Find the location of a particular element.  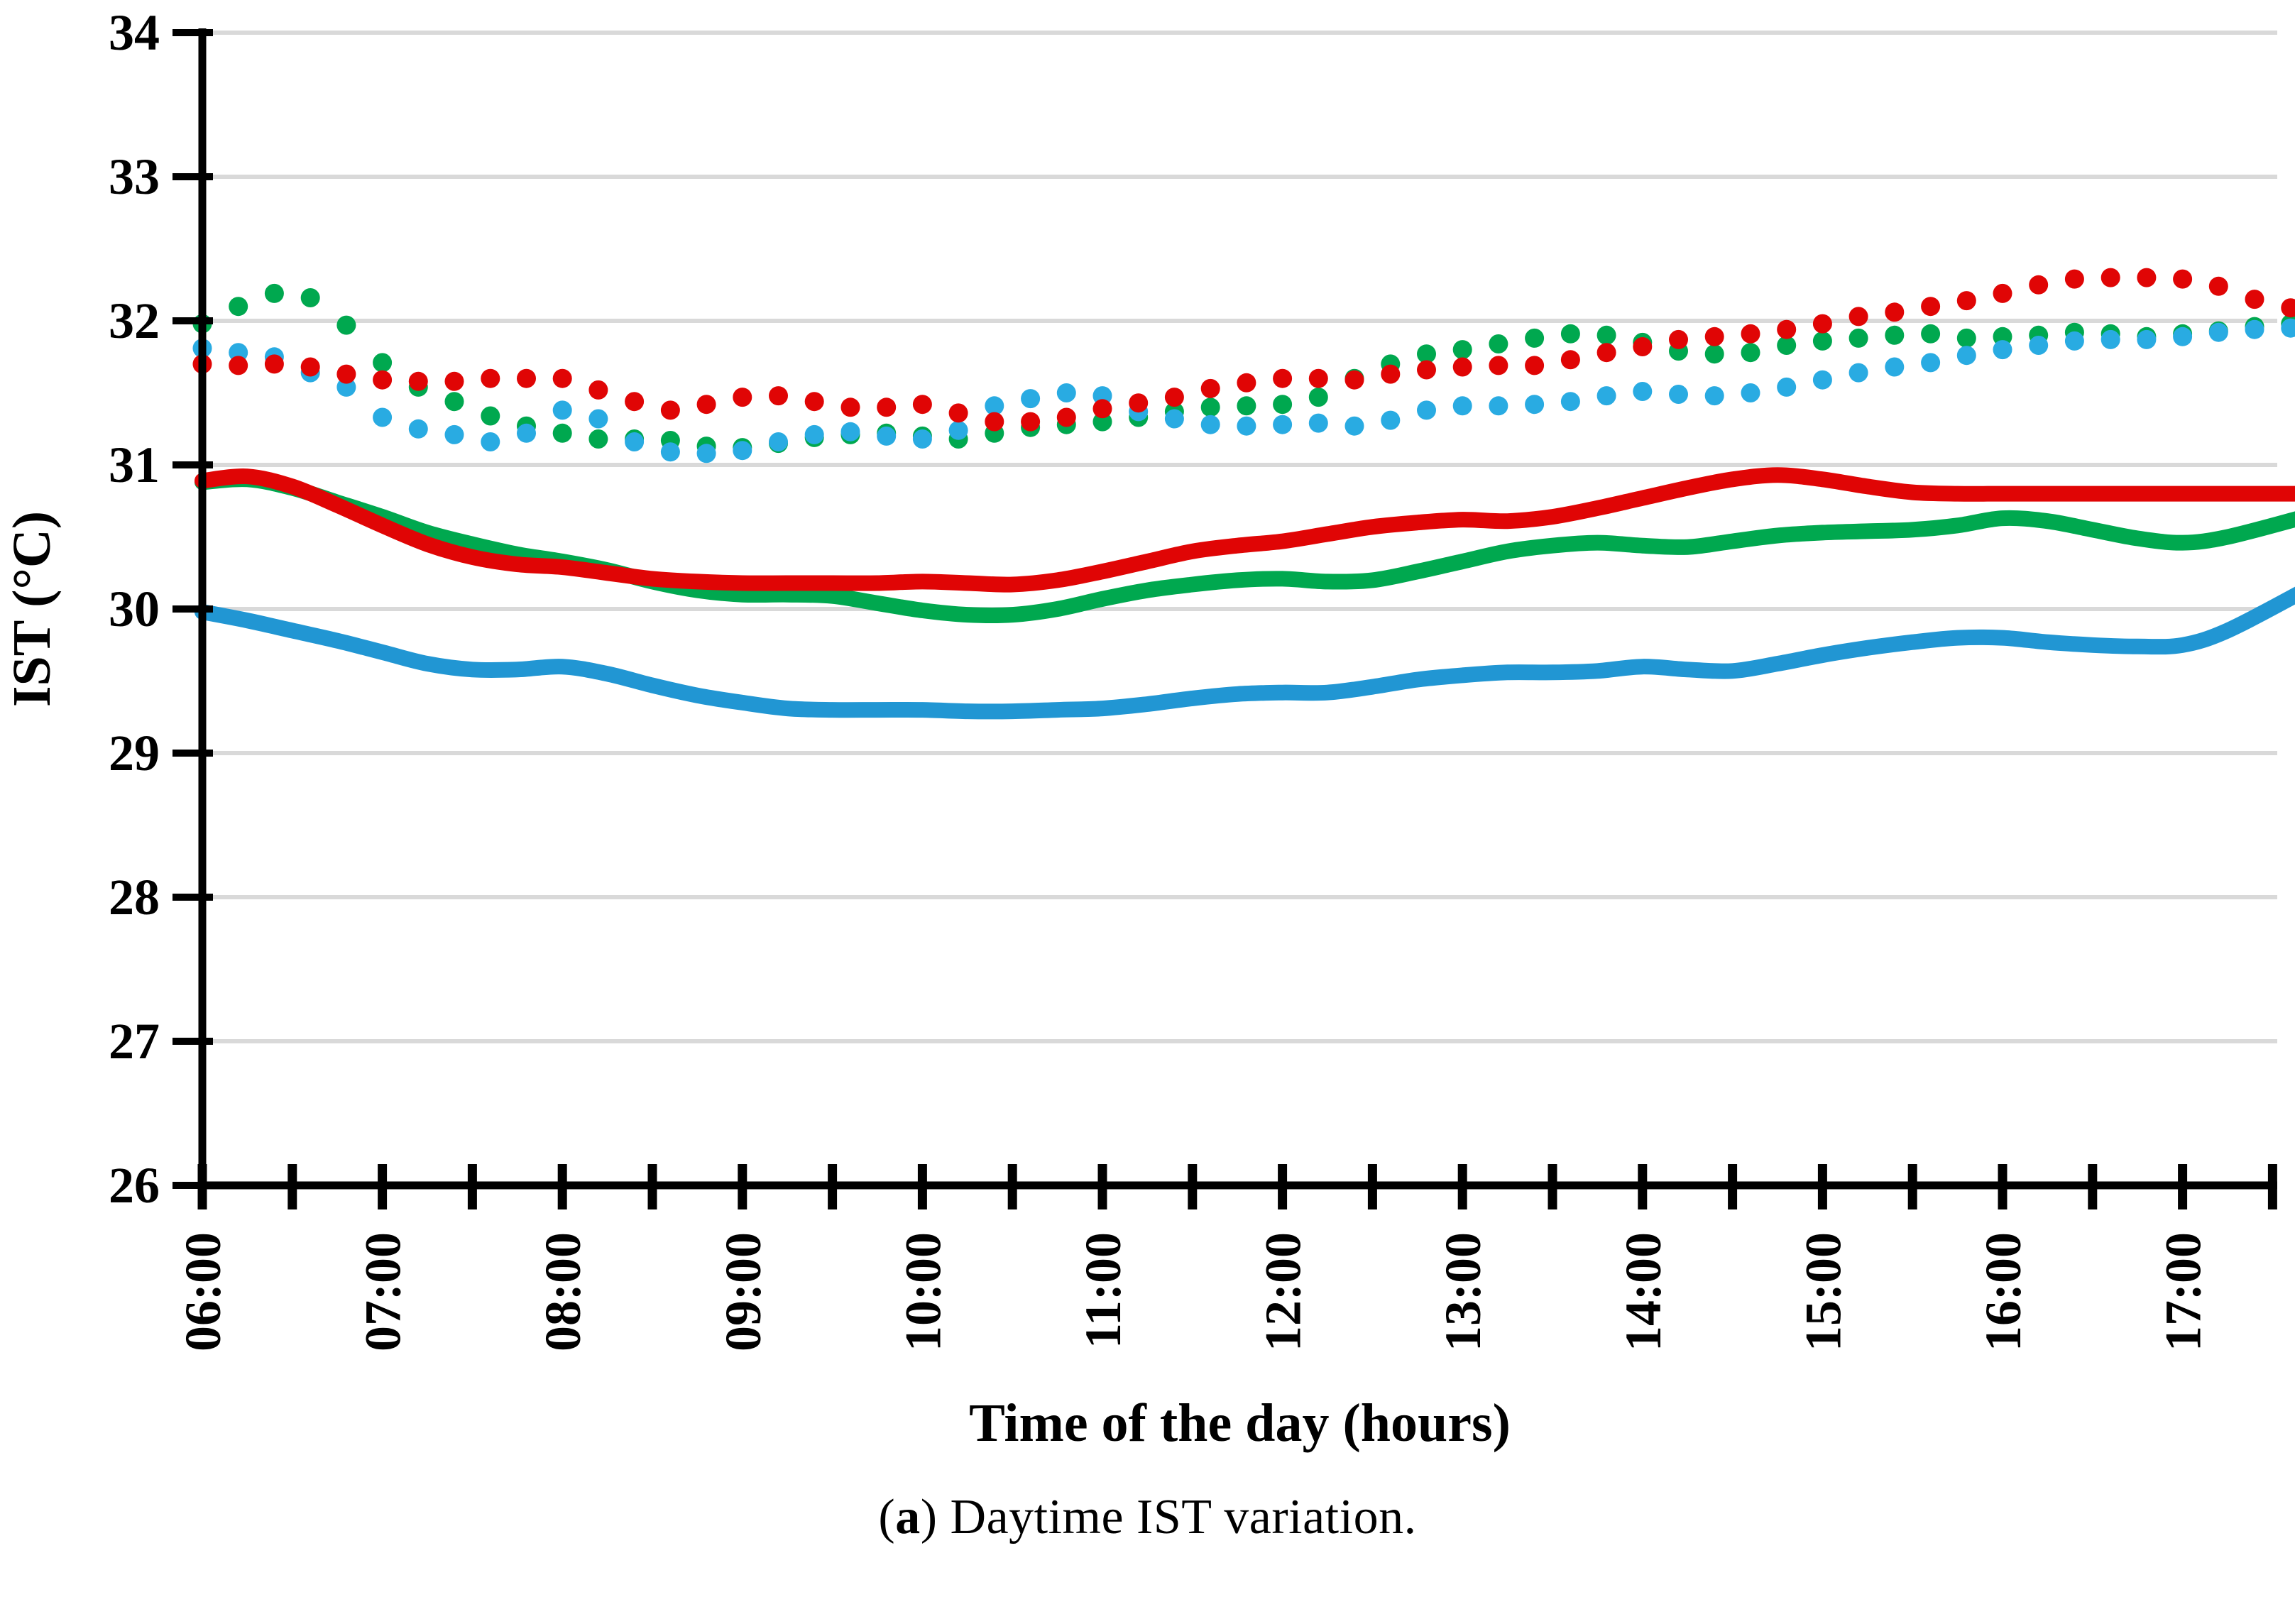

y-axis-title: IST (°C) is located at coordinates (32, 609).